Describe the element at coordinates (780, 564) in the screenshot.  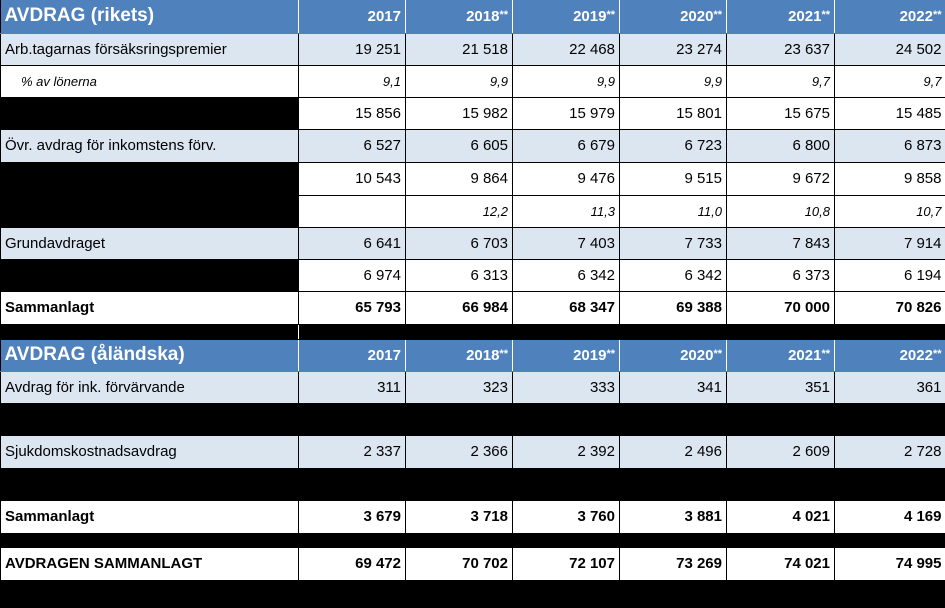
I see `grand-total-cell: 74 021` at that location.